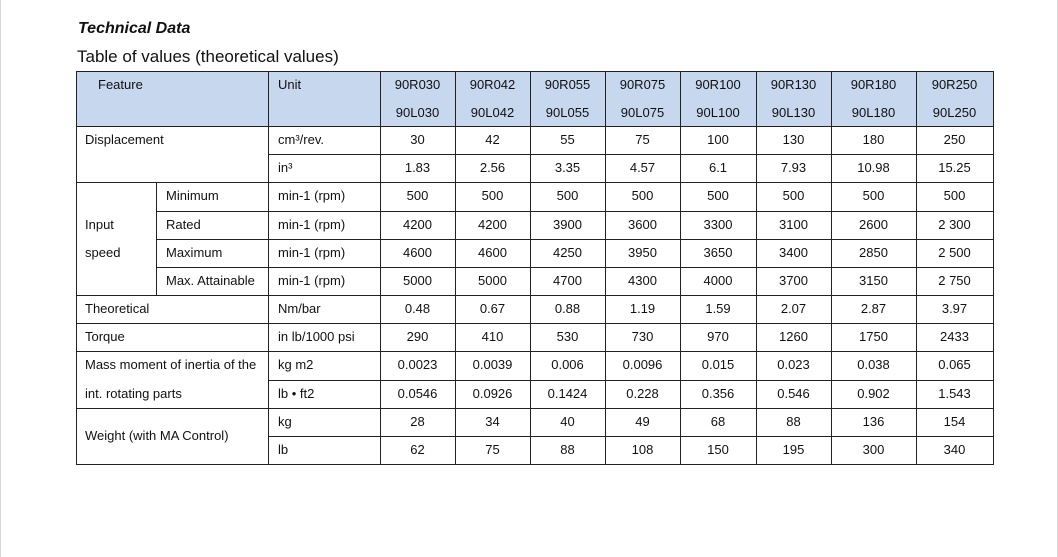 This screenshot has width=1058, height=557. What do you see at coordinates (105, 337) in the screenshot?
I see `feature: Torque` at bounding box center [105, 337].